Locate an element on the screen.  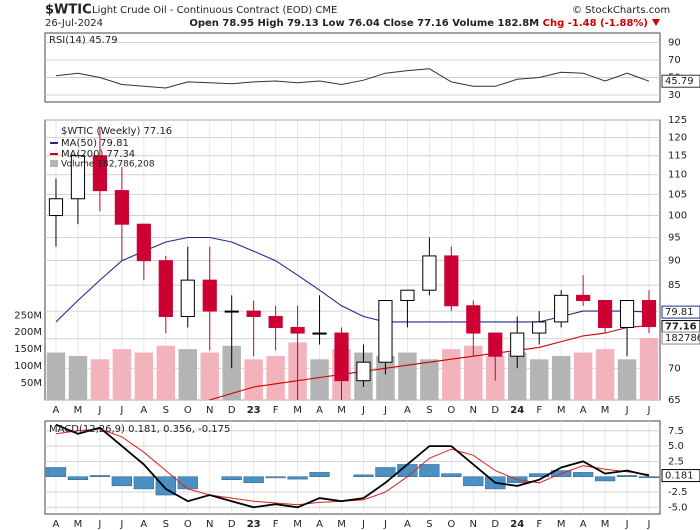
volume-tick-label: 100M is located at coordinates (28, 366).